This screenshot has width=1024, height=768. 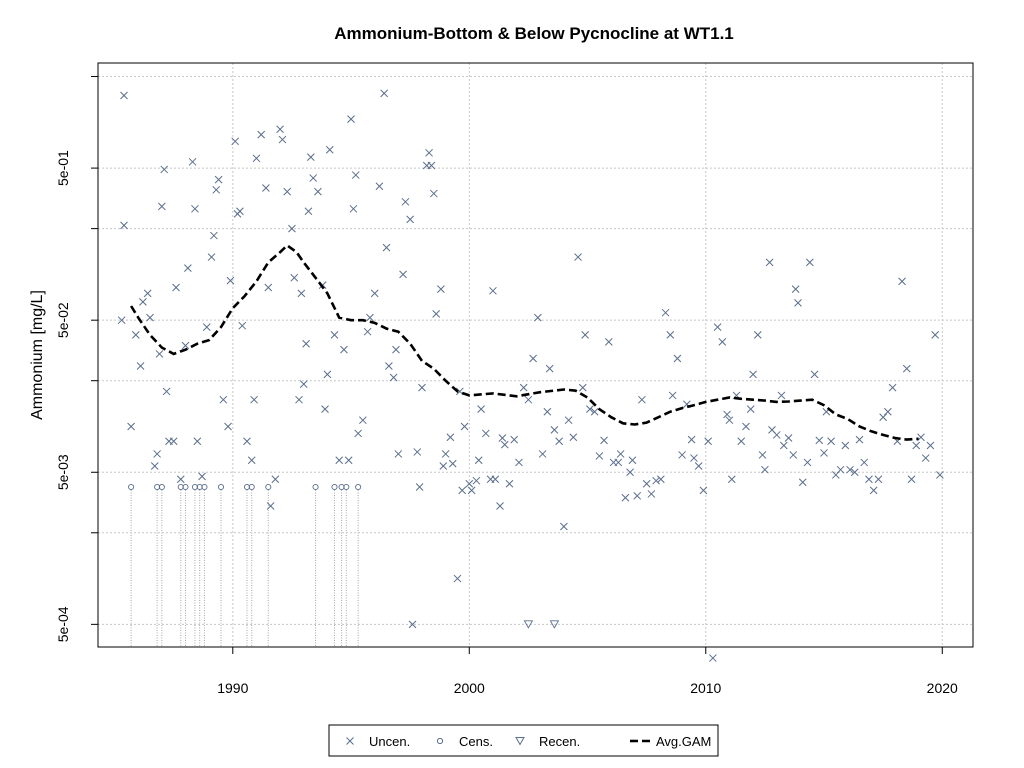 What do you see at coordinates (476, 741) in the screenshot?
I see `legend-label: Cens.` at bounding box center [476, 741].